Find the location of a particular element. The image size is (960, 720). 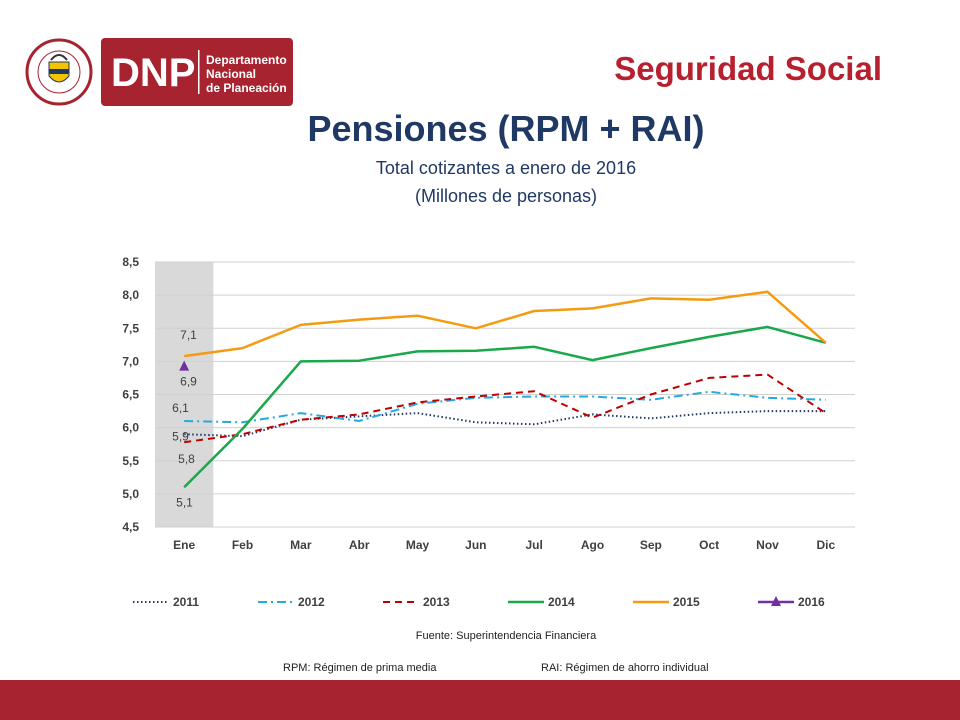

data-label-2012: 6,1 is located at coordinates (180, 408).